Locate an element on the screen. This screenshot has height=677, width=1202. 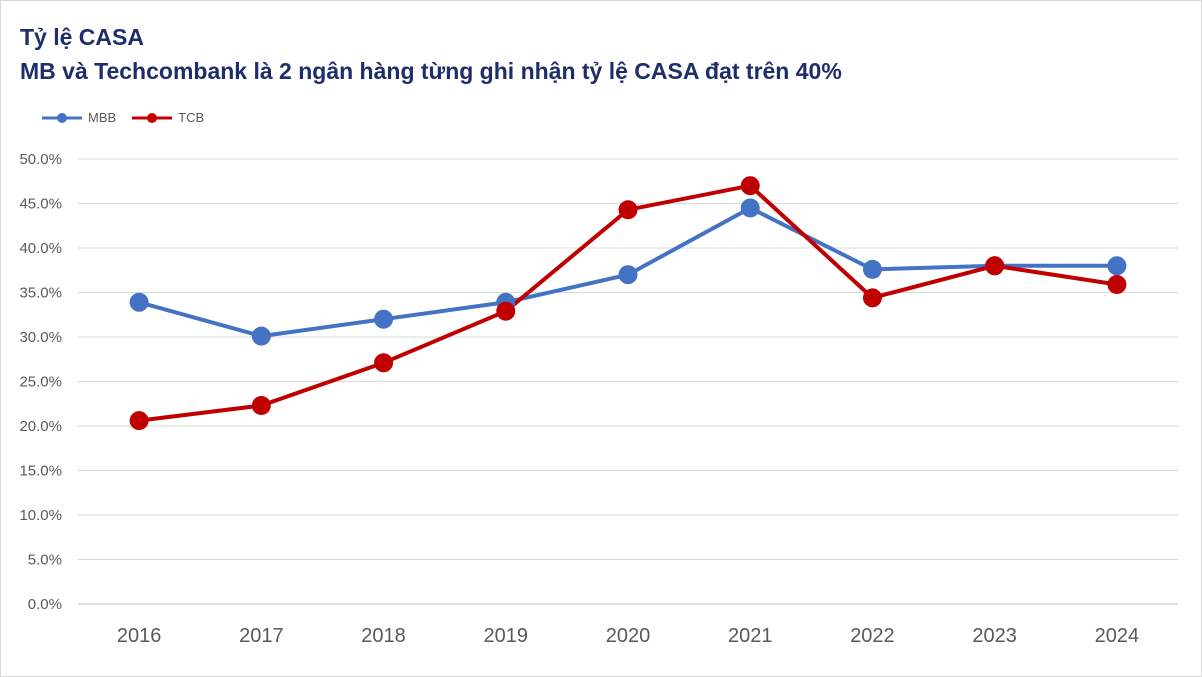
legend-label-mbb: MBB is located at coordinates (102, 117).